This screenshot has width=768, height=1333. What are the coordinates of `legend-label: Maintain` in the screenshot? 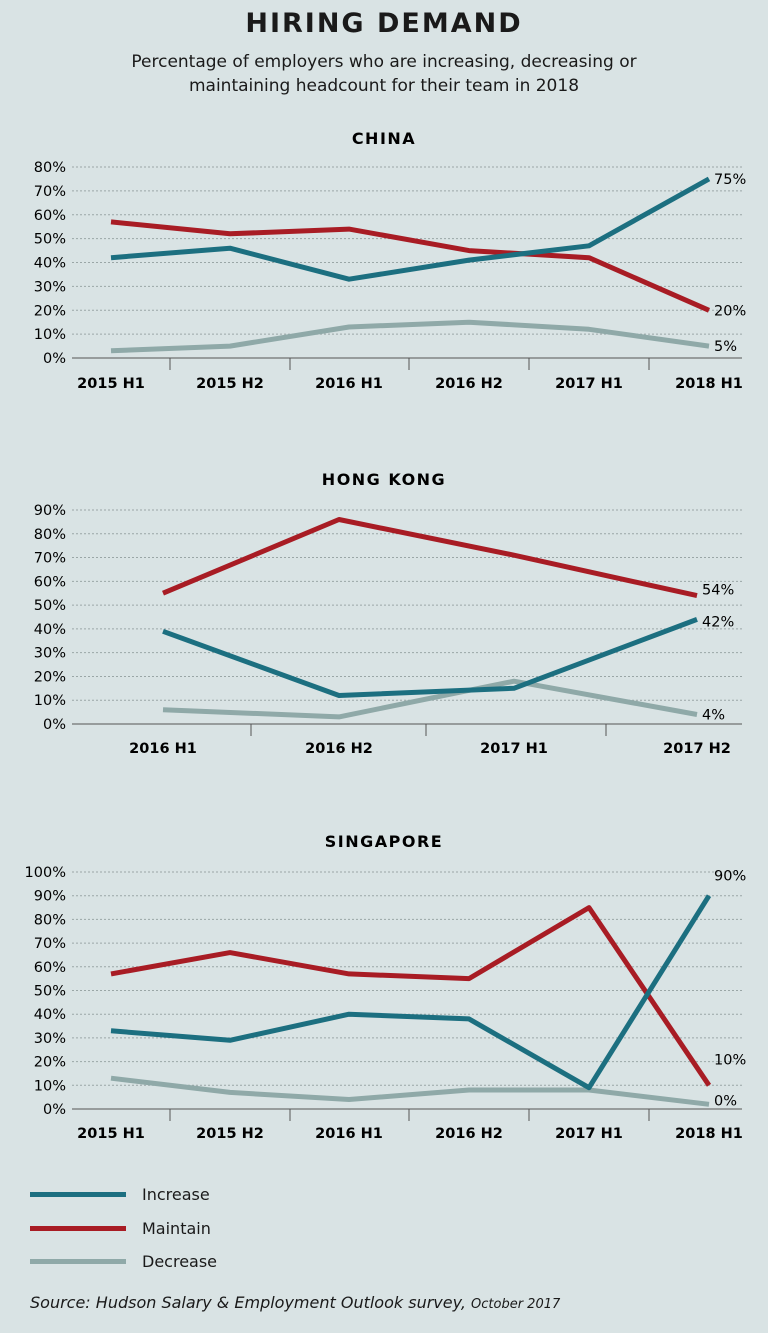 It's located at (176, 1228).